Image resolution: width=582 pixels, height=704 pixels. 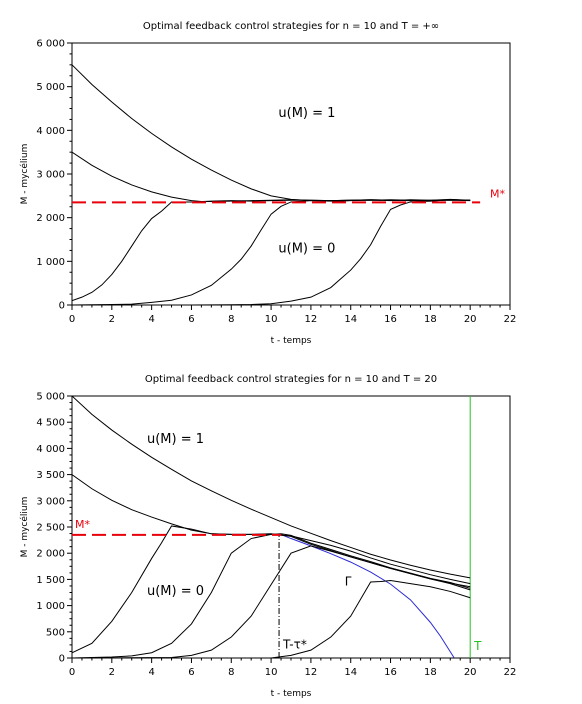 I want to click on chart1-ytick-label: 4 000, so click(x=50, y=131).